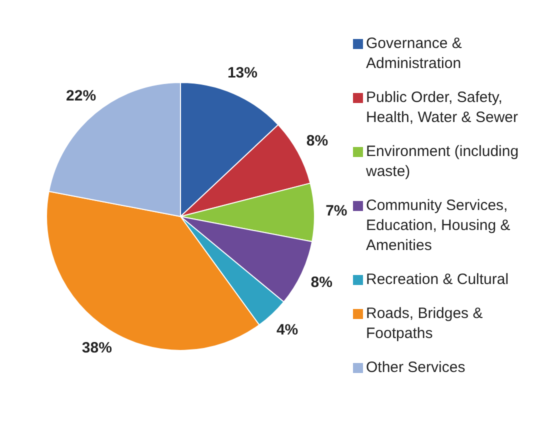 The width and height of the screenshot is (543, 433). Describe the element at coordinates (439, 226) in the screenshot. I see `legend-label: Community Services, Education, Housing & Amenities` at that location.